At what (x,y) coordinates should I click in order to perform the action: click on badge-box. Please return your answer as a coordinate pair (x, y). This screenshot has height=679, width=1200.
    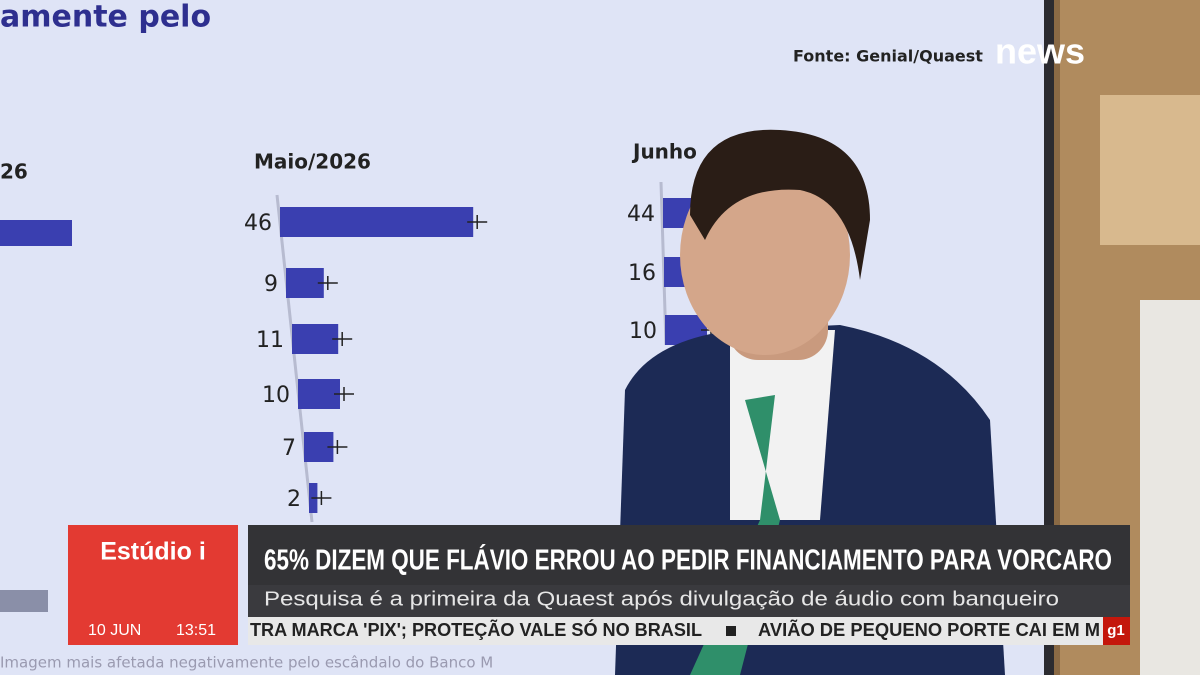
    Looking at the image, I should click on (1116, 631).